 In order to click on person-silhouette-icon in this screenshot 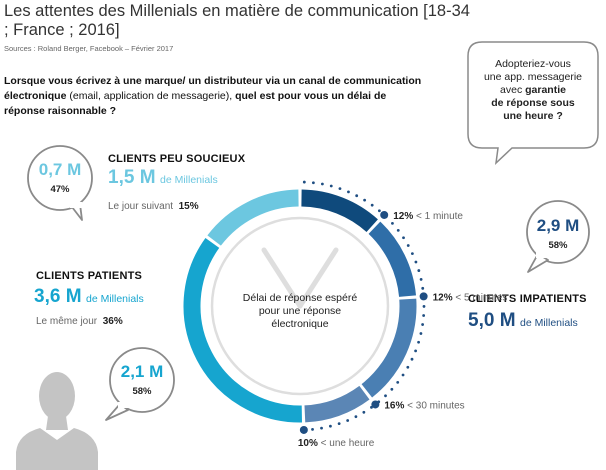, I will do `click(57, 421)`.